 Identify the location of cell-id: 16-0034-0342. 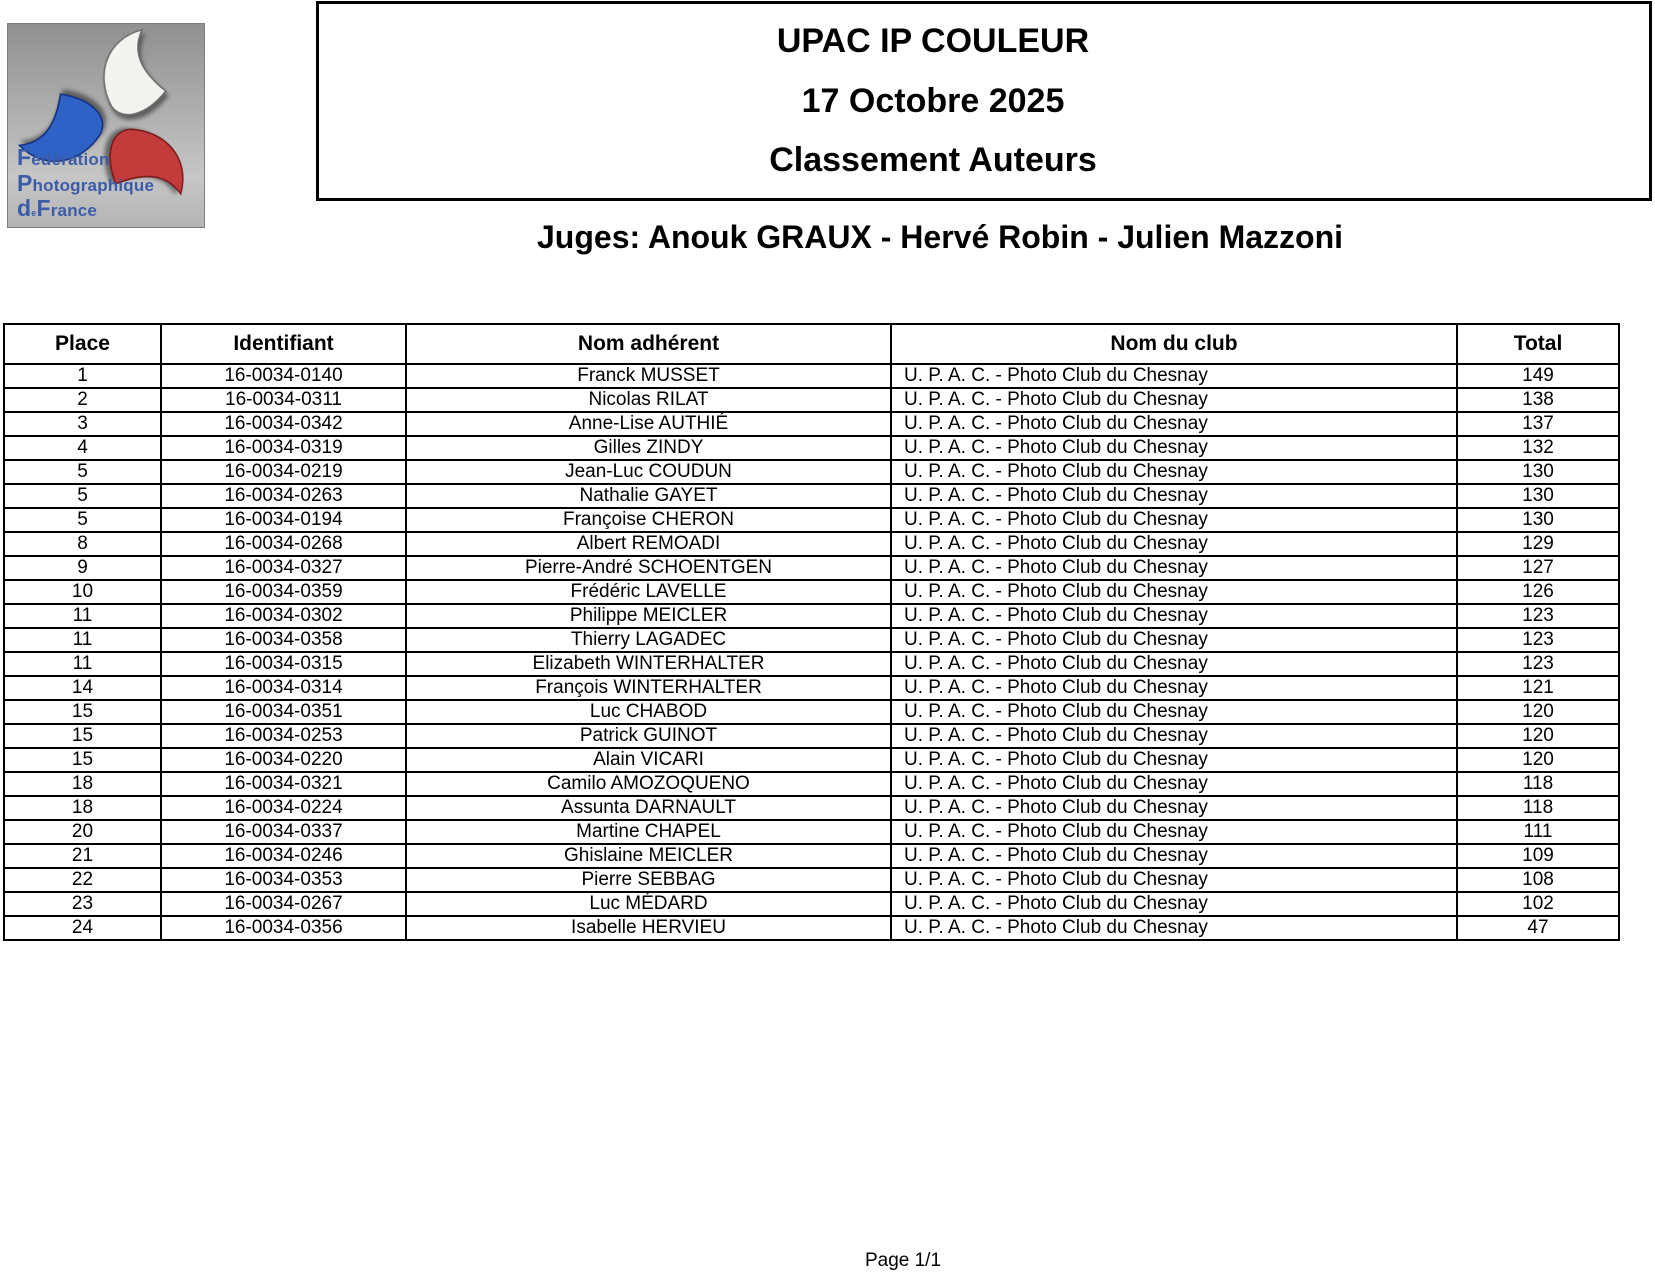
(283, 424).